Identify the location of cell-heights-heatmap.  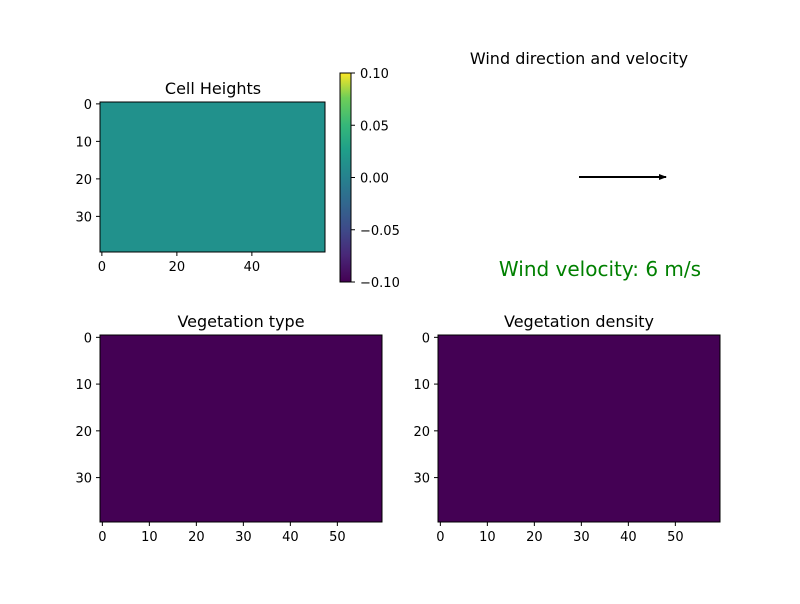
(212, 177).